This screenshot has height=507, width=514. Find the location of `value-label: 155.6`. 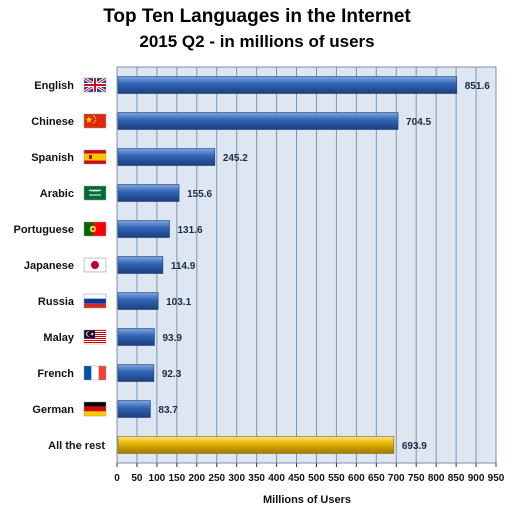

value-label: 155.6 is located at coordinates (199, 194).